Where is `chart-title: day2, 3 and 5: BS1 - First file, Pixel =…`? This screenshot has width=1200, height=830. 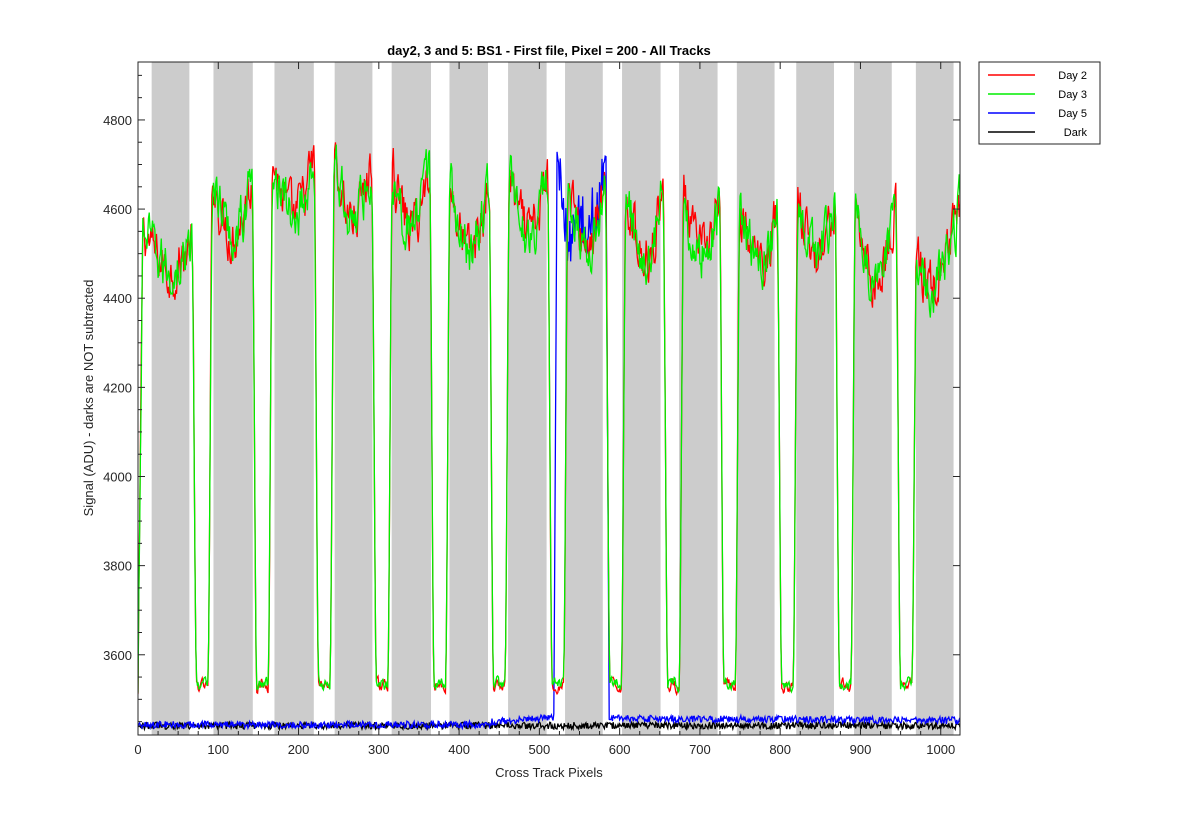 chart-title: day2, 3 and 5: BS1 - First file, Pixel =… is located at coordinates (549, 50).